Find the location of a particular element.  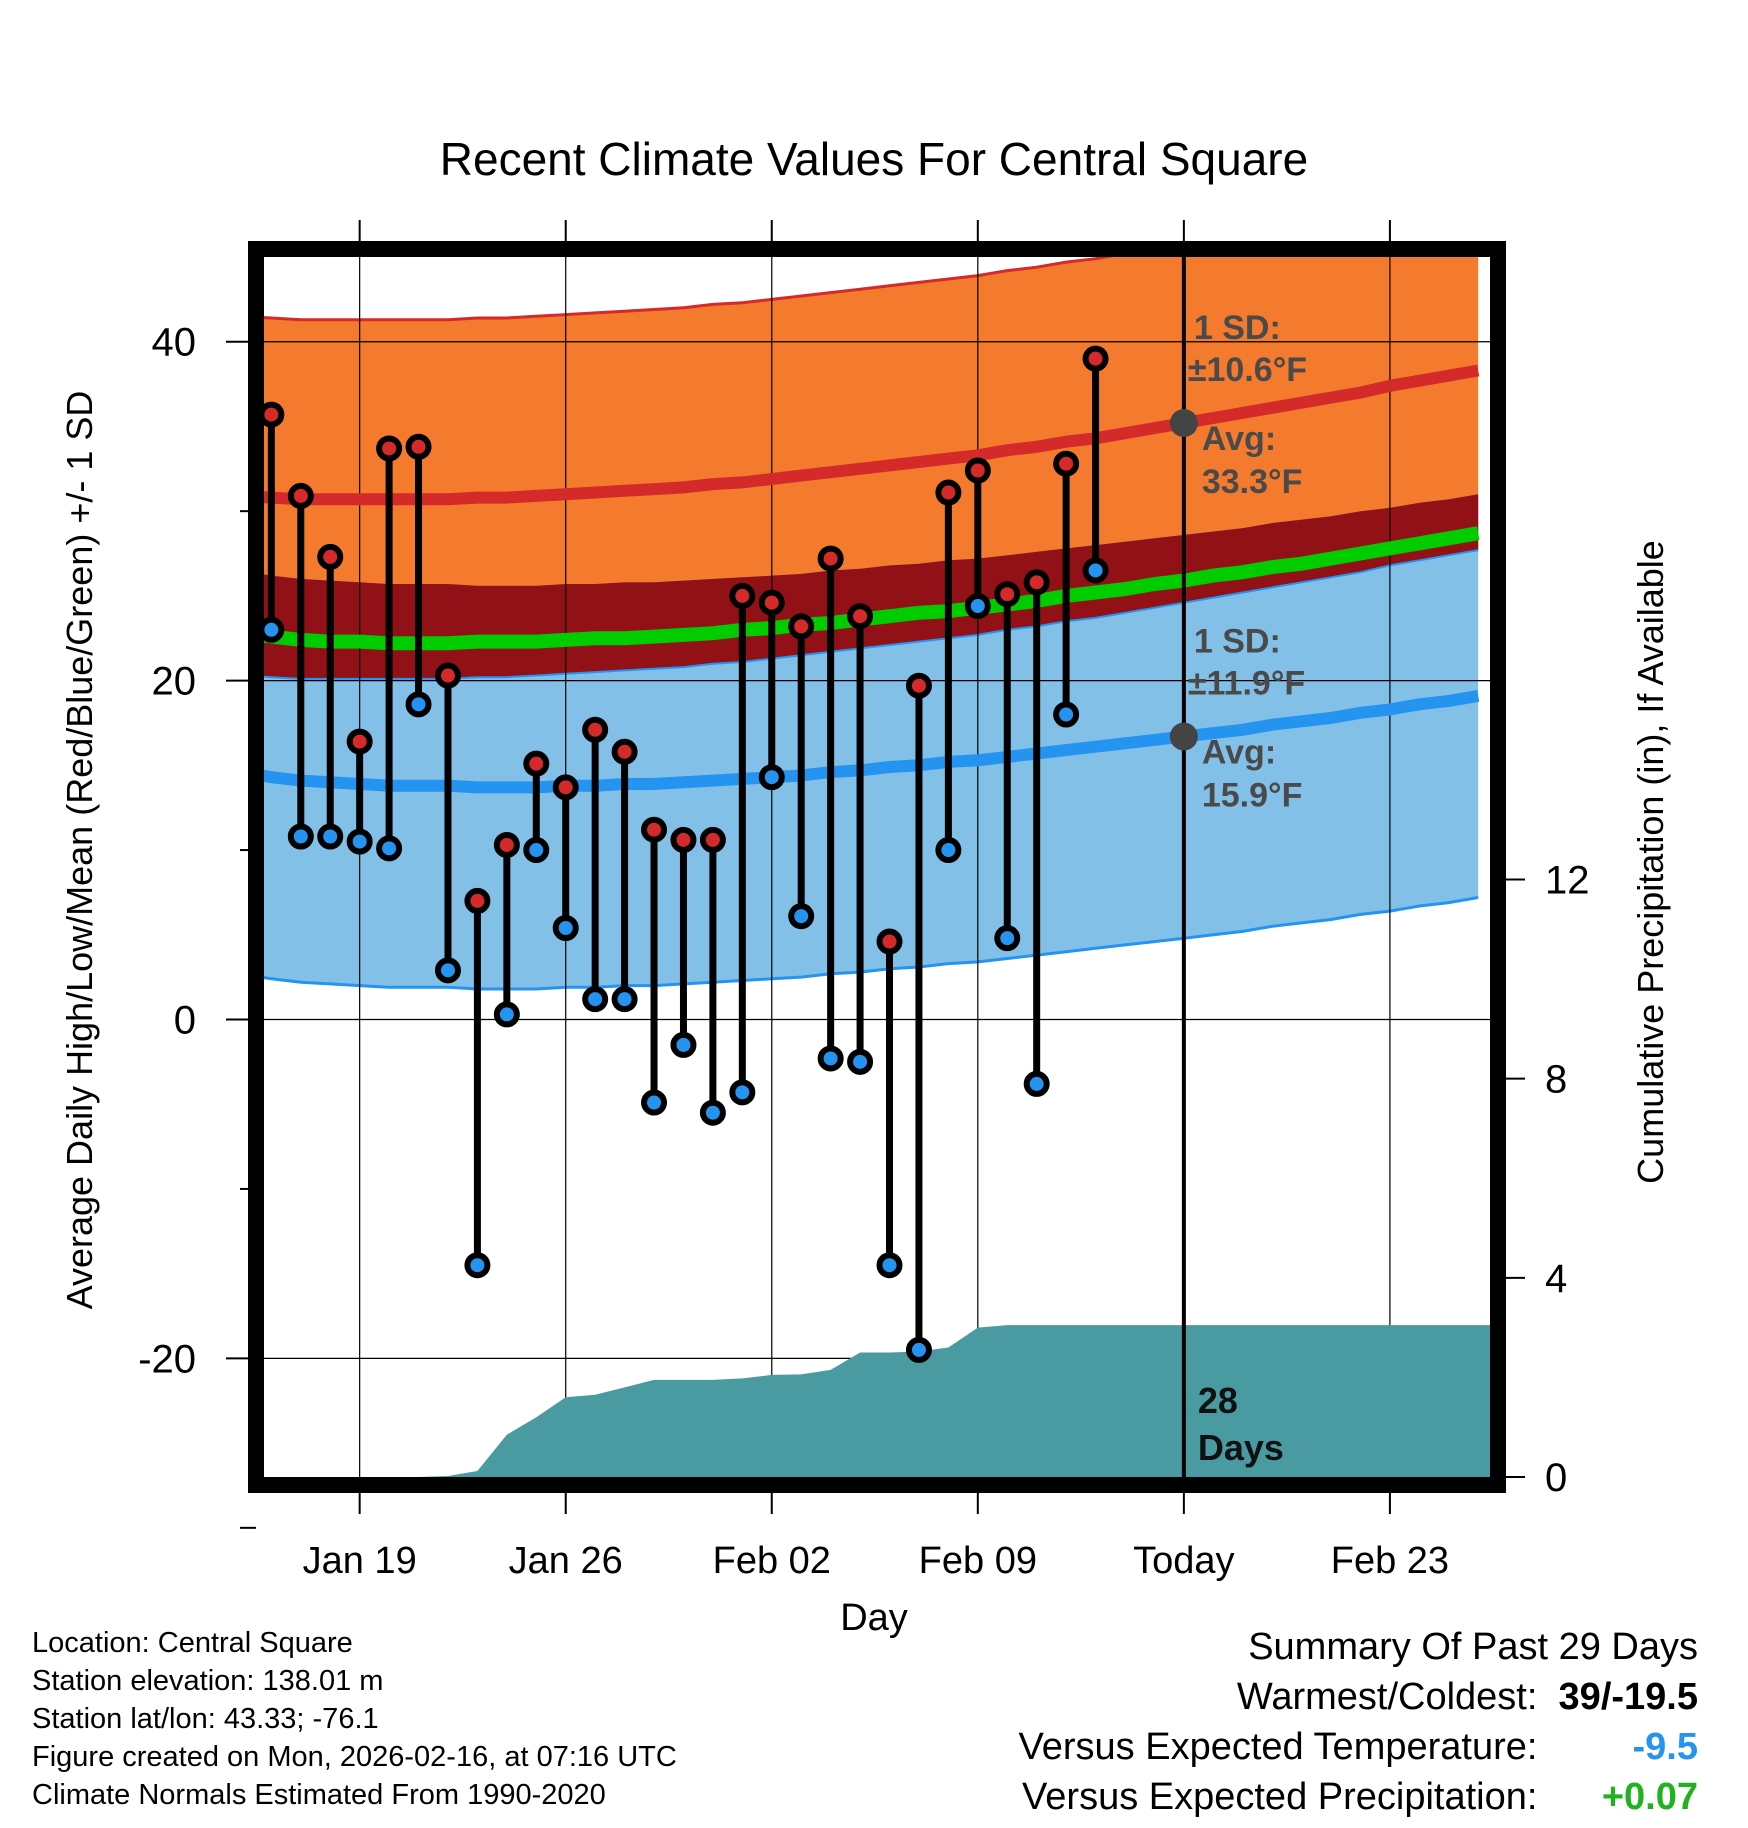

summary-warm-cold-row: Warmest/Coldest: 39/-19.5 is located at coordinates (1358, 1697).